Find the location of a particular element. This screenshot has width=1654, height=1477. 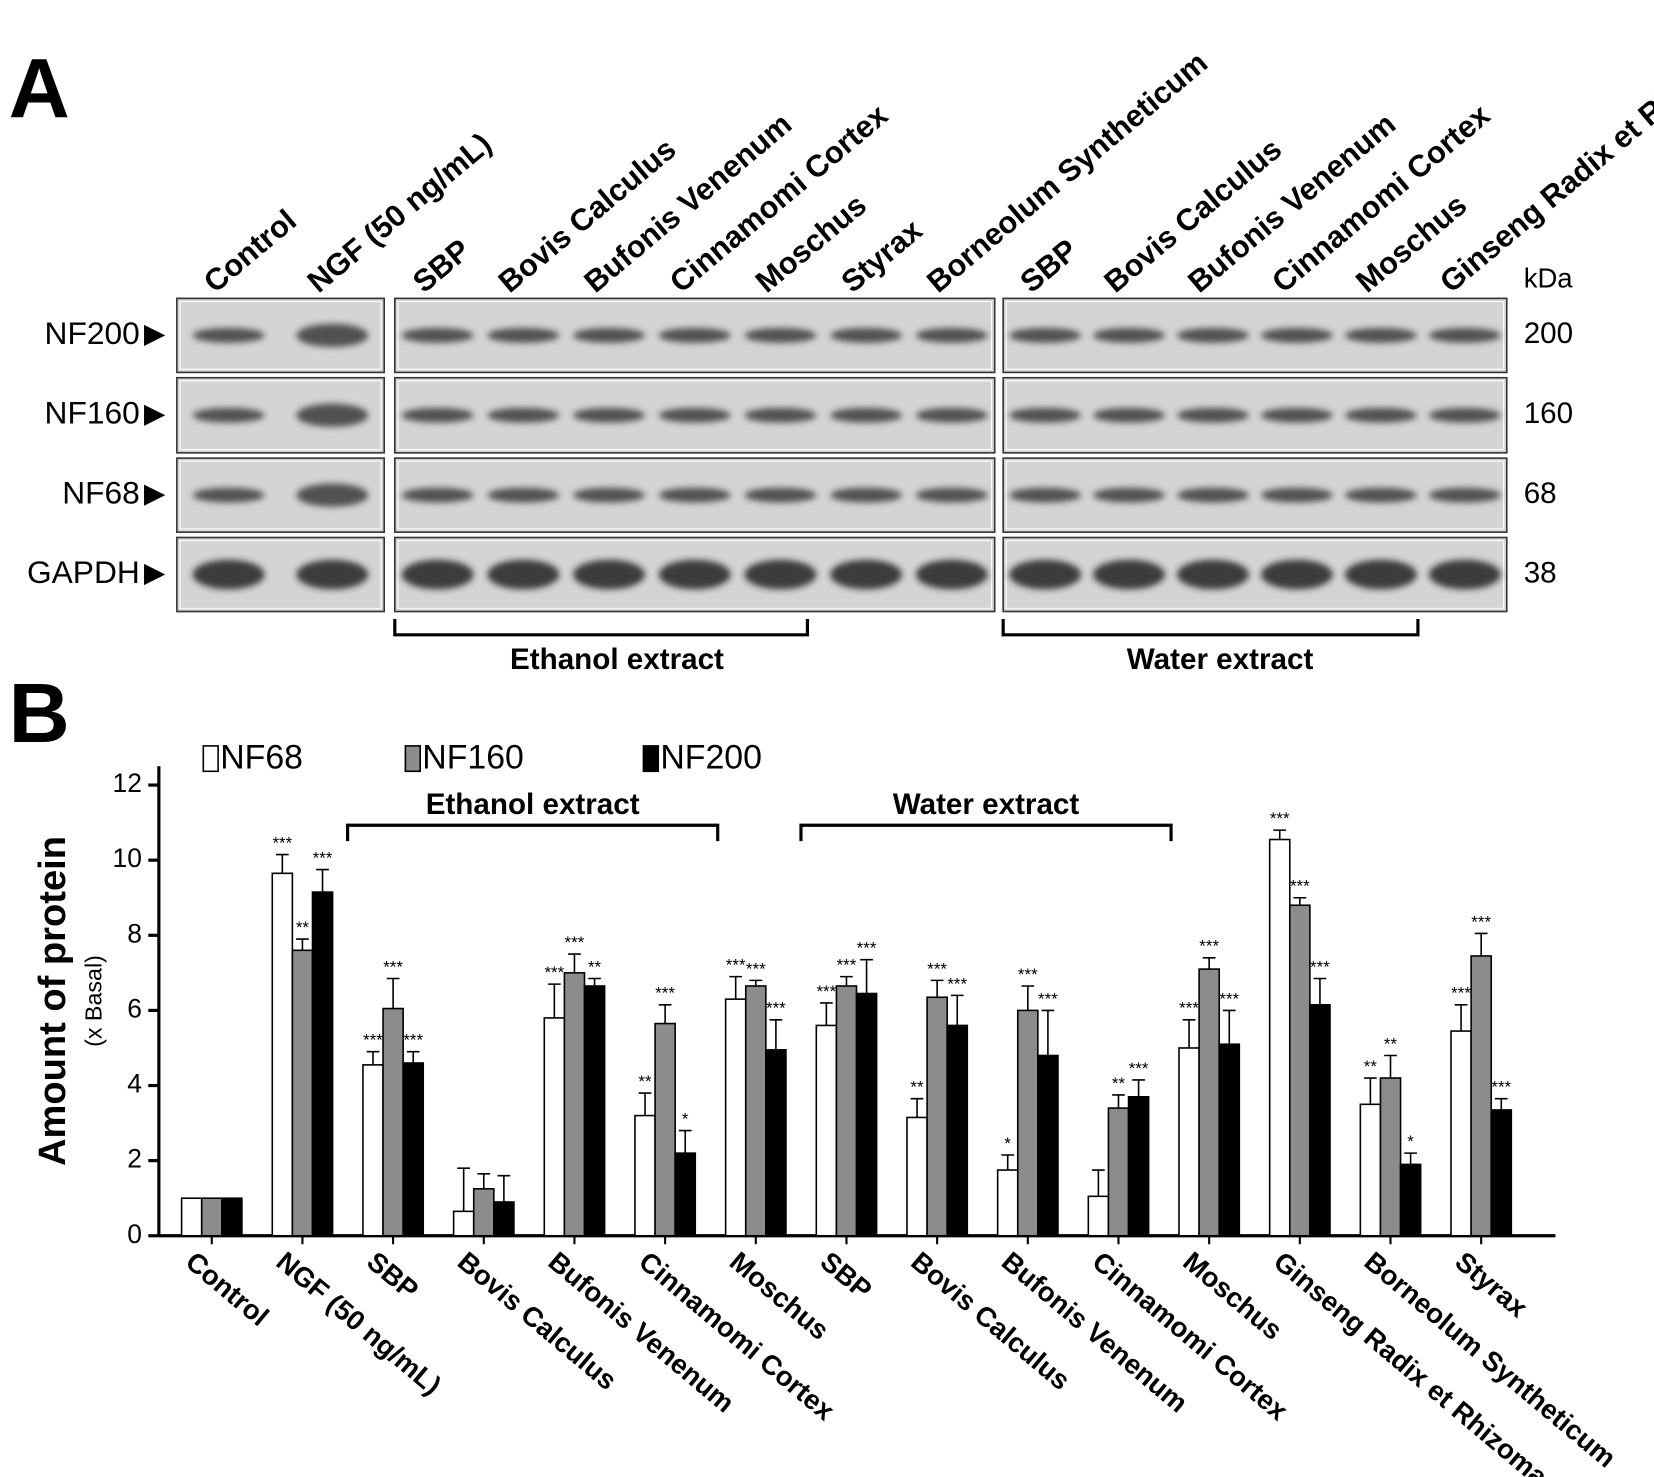

lane-label: SBP is located at coordinates (441, 265).